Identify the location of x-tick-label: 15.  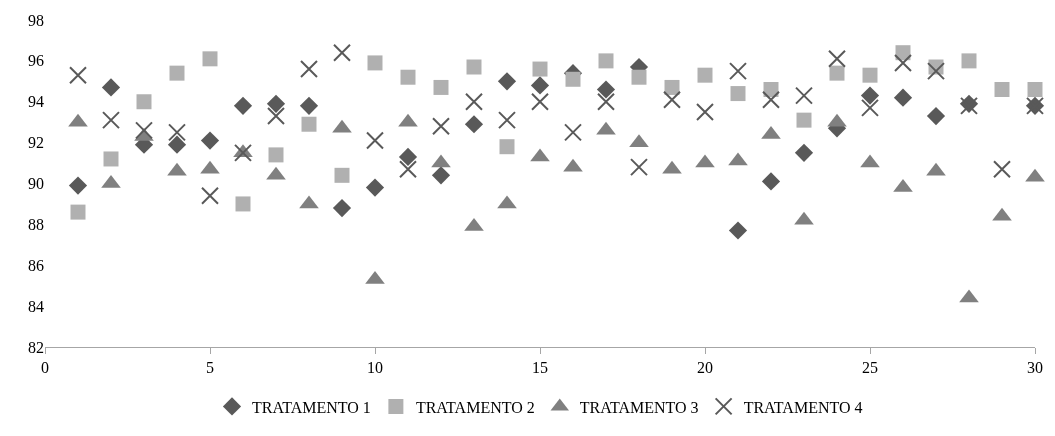
(540, 368).